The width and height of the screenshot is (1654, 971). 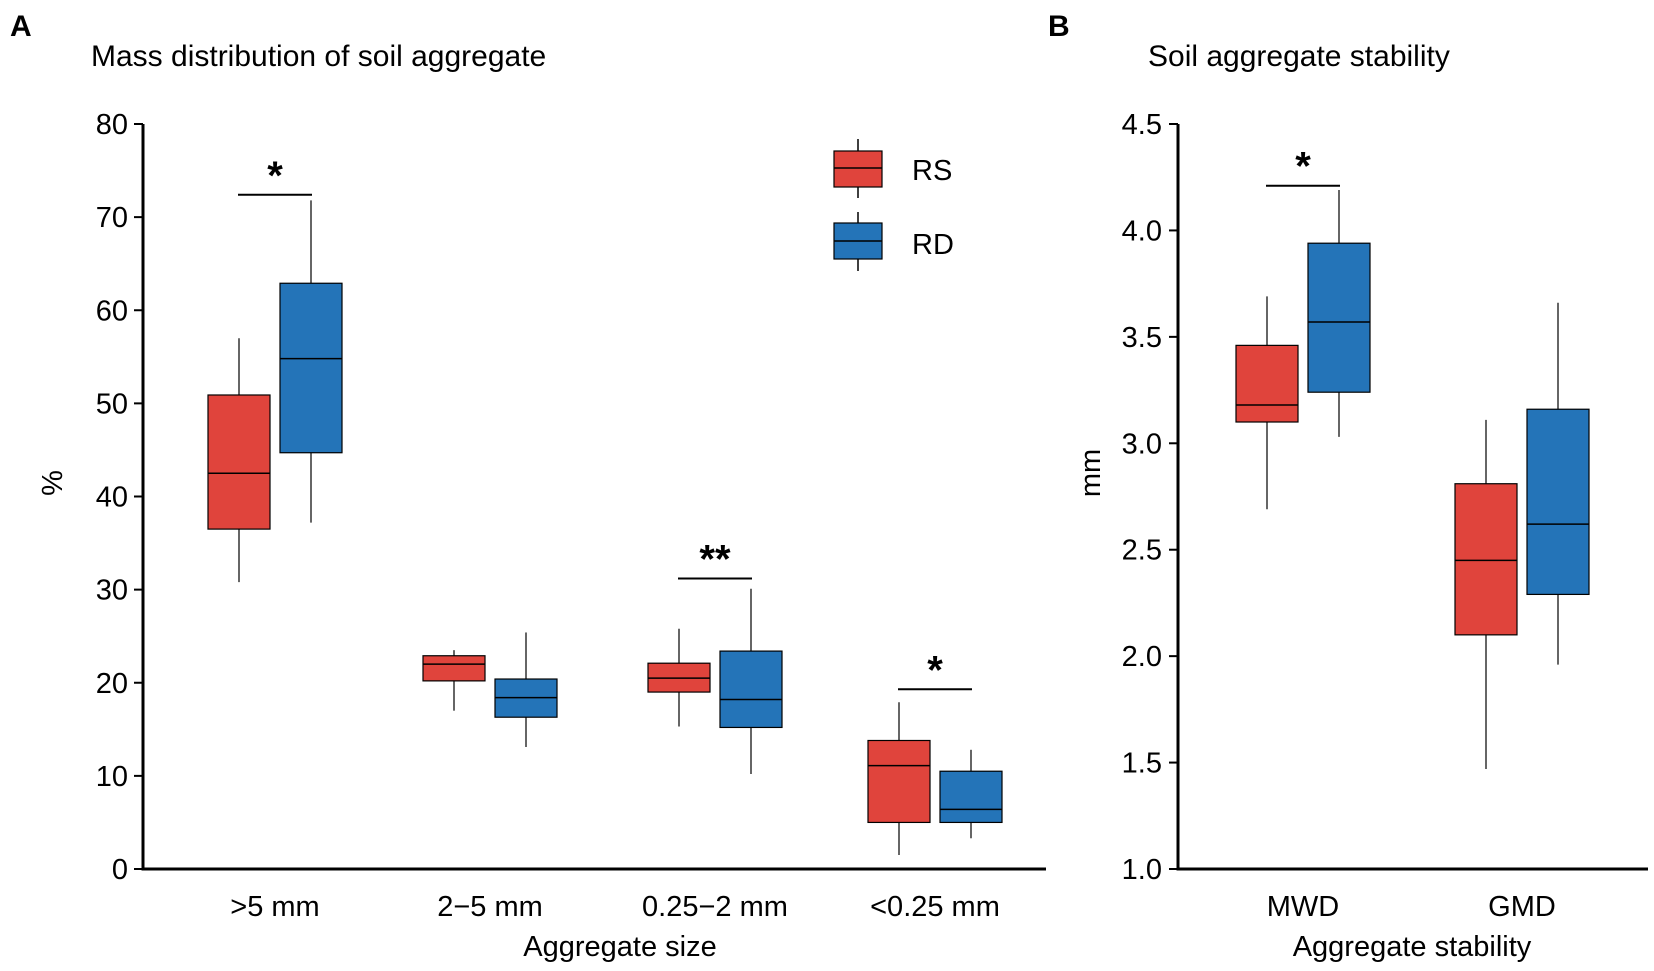 What do you see at coordinates (1142, 338) in the screenshot?
I see `y-tick-label: 3.5` at bounding box center [1142, 338].